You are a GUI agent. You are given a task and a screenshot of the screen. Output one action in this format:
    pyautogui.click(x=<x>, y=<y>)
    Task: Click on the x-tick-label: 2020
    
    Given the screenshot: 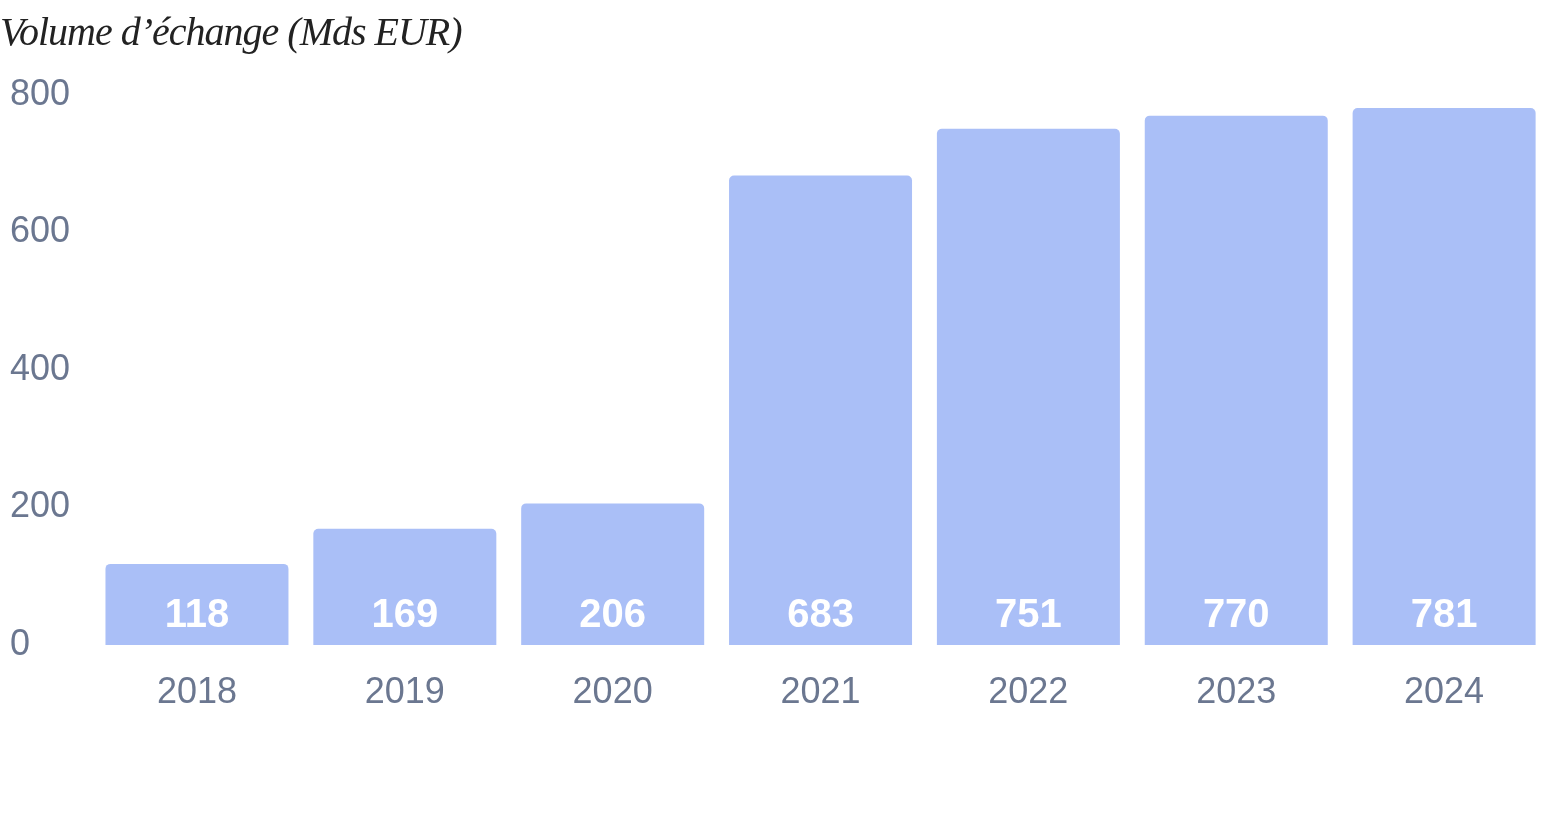 What is the action you would take?
    pyautogui.click(x=612, y=690)
    